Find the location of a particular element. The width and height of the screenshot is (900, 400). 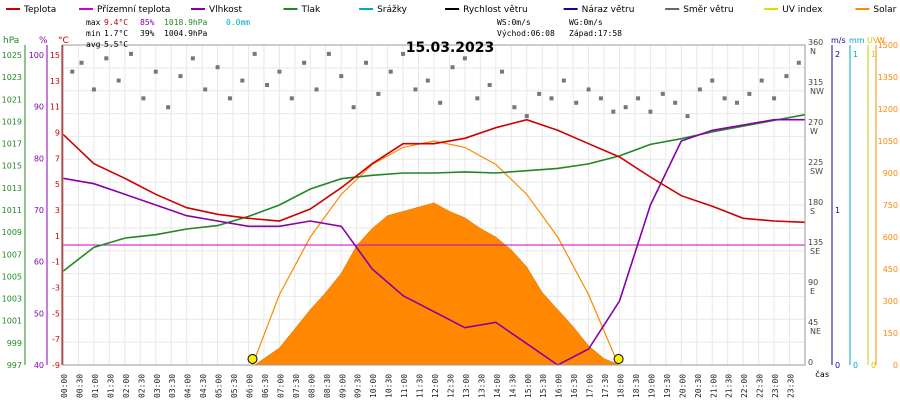

x-axis-tick: 22:30 is located at coordinates (760, 386).